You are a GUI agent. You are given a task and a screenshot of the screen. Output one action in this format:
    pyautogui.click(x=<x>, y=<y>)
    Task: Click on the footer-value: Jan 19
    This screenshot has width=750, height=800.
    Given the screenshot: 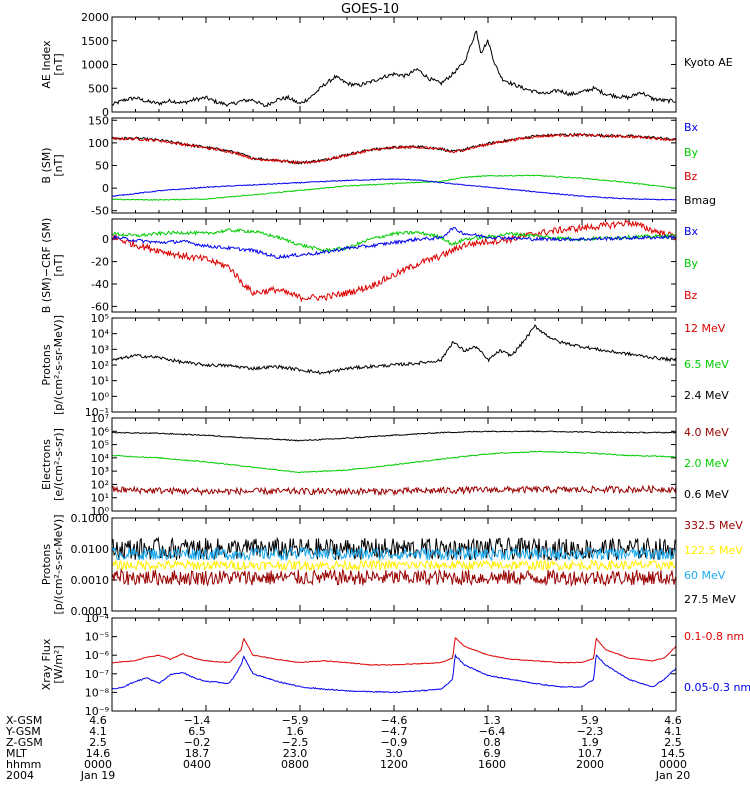 What is the action you would take?
    pyautogui.click(x=97, y=775)
    